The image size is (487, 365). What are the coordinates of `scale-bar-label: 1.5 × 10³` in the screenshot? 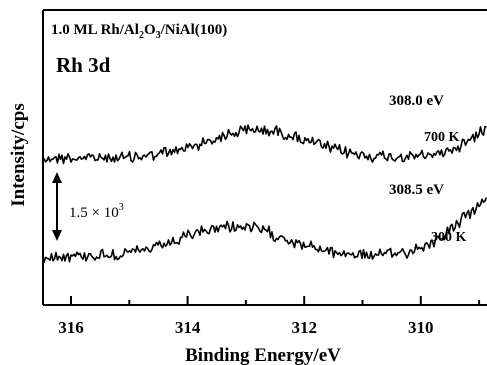 It's located at (96, 211).